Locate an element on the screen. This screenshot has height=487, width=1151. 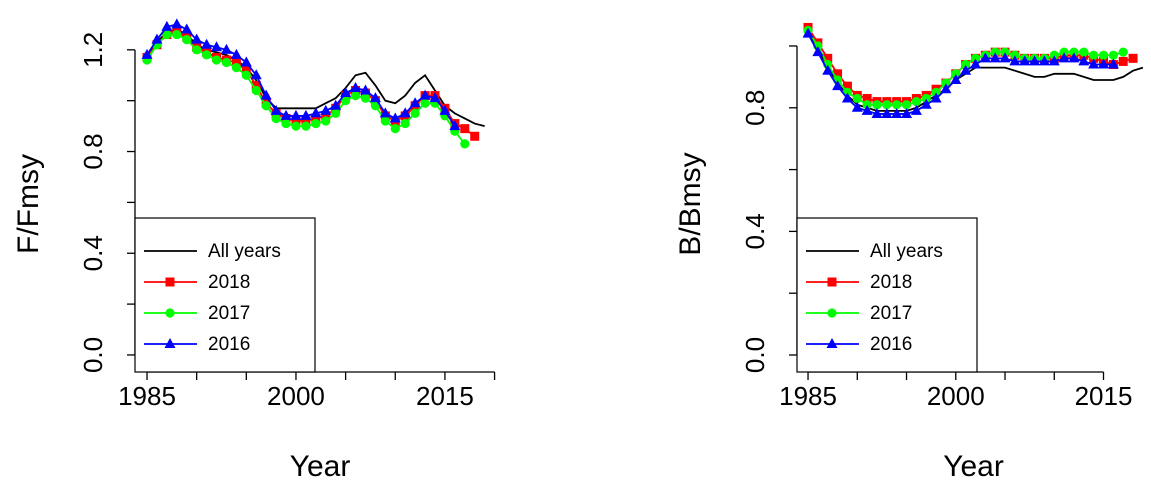
series-line is located at coordinates (301, 75).